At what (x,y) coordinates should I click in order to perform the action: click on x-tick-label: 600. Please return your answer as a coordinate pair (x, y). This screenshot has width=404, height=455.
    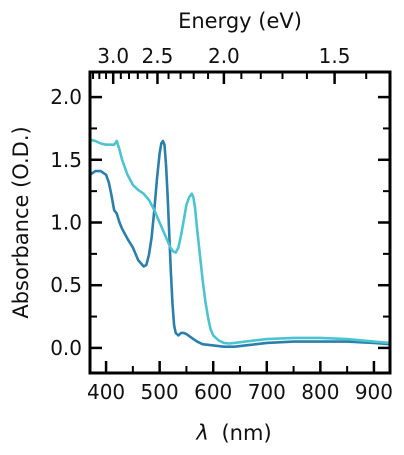
    Looking at the image, I should click on (213, 392).